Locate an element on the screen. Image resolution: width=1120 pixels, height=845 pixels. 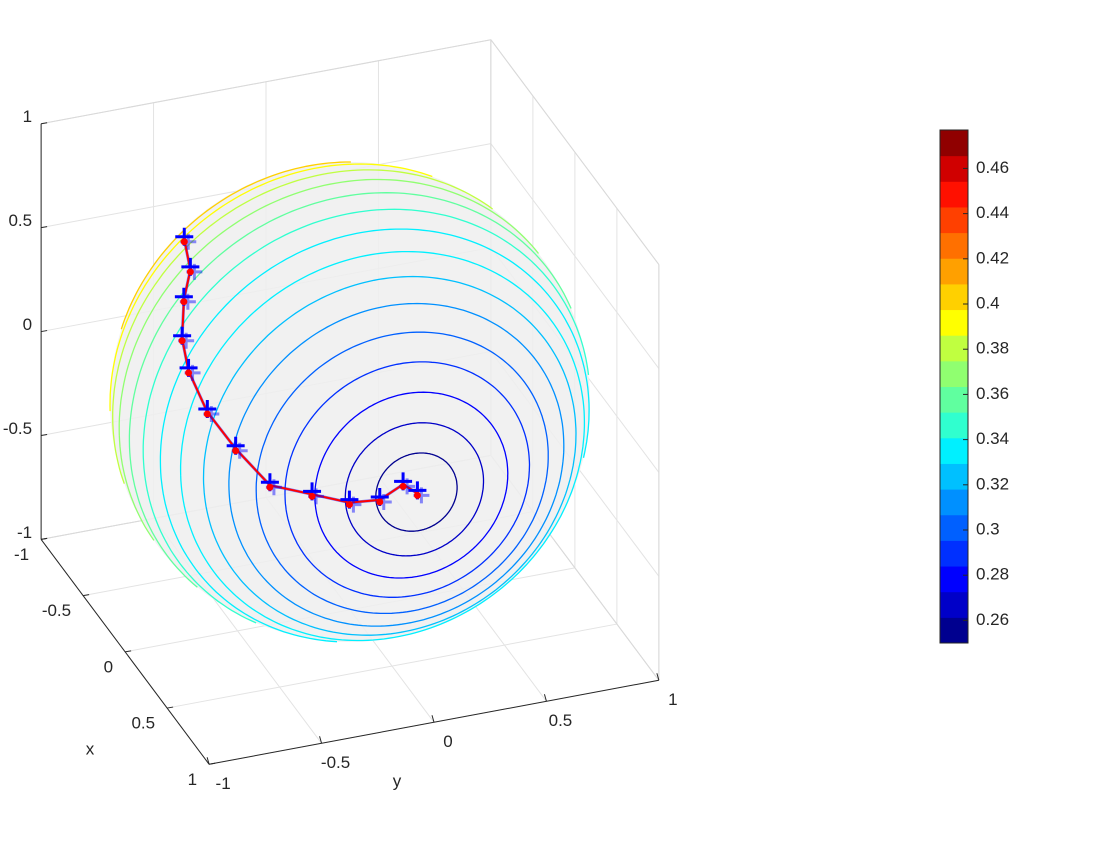
z-tick-label: 0.5 is located at coordinates (20, 220).